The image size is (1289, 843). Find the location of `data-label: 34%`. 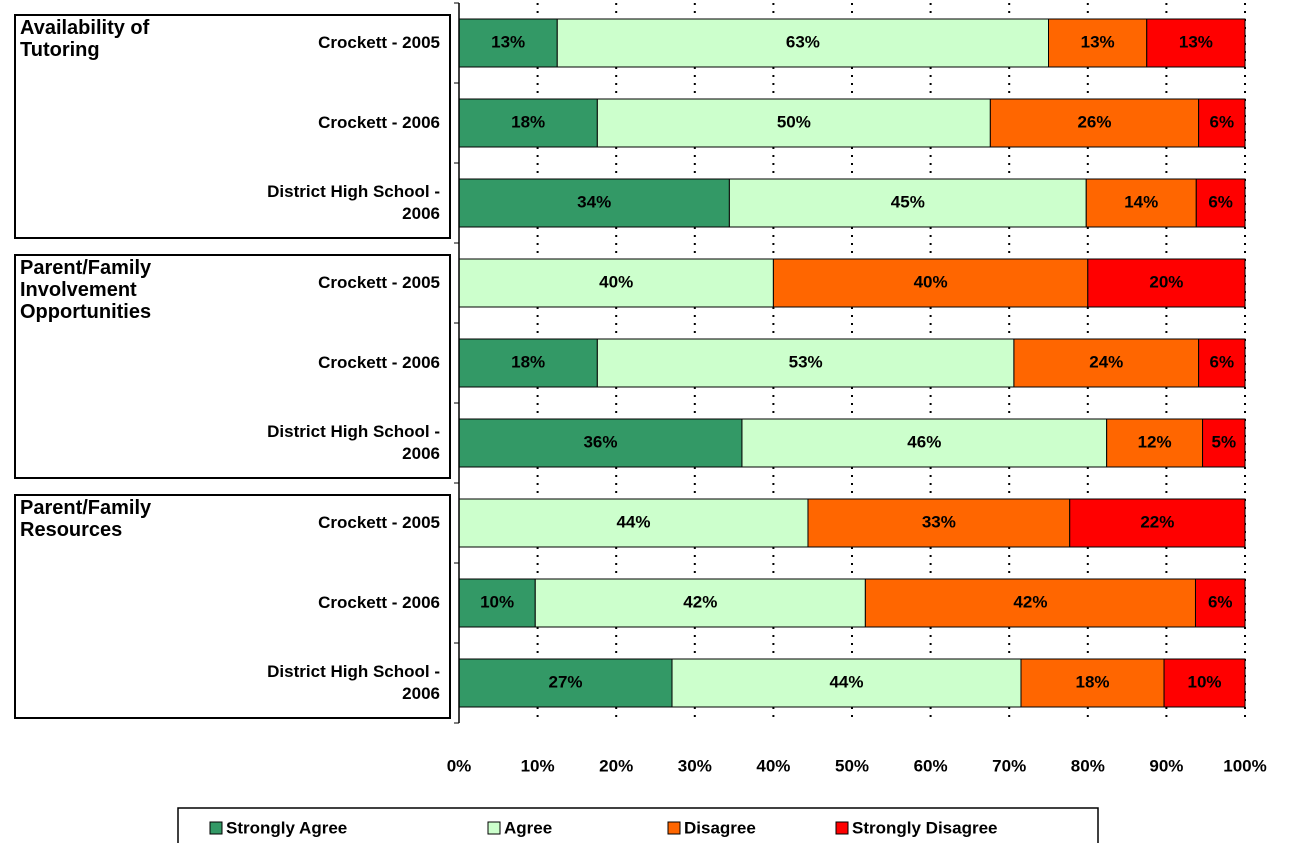

data-label: 34% is located at coordinates (594, 201).